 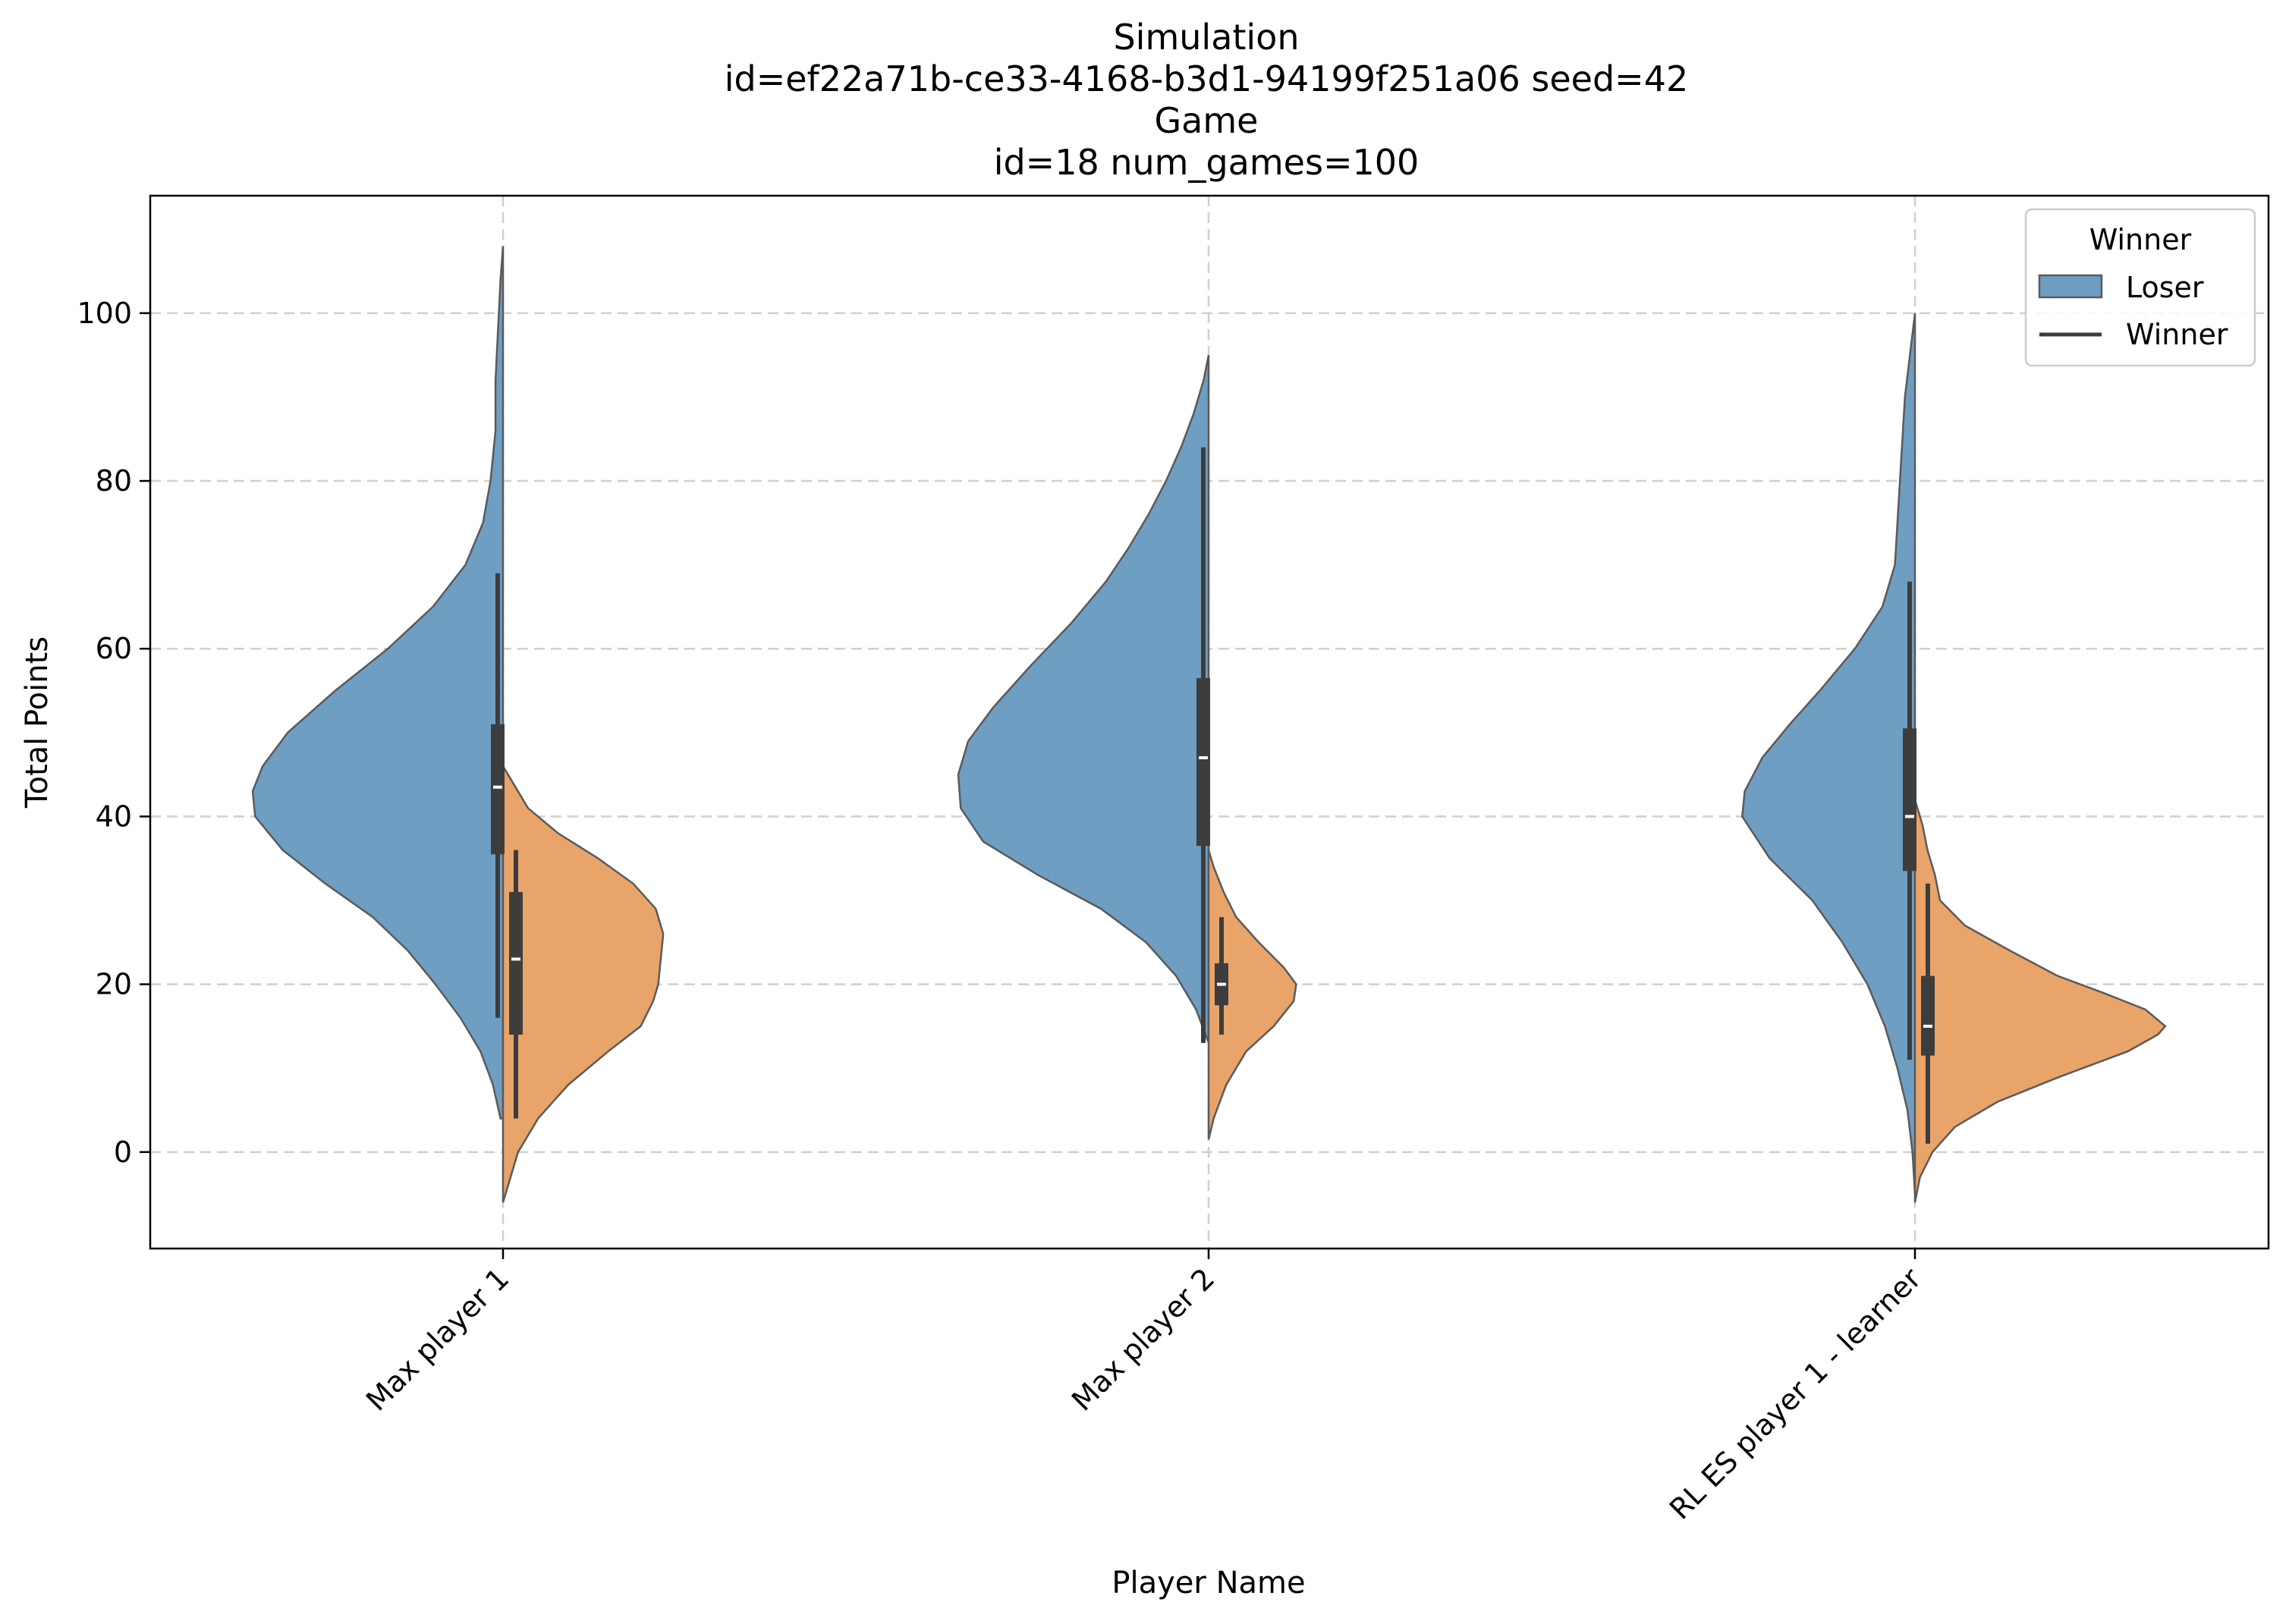 What do you see at coordinates (1207, 162) in the screenshot?
I see `title-line-4: id=18 num_games=100` at bounding box center [1207, 162].